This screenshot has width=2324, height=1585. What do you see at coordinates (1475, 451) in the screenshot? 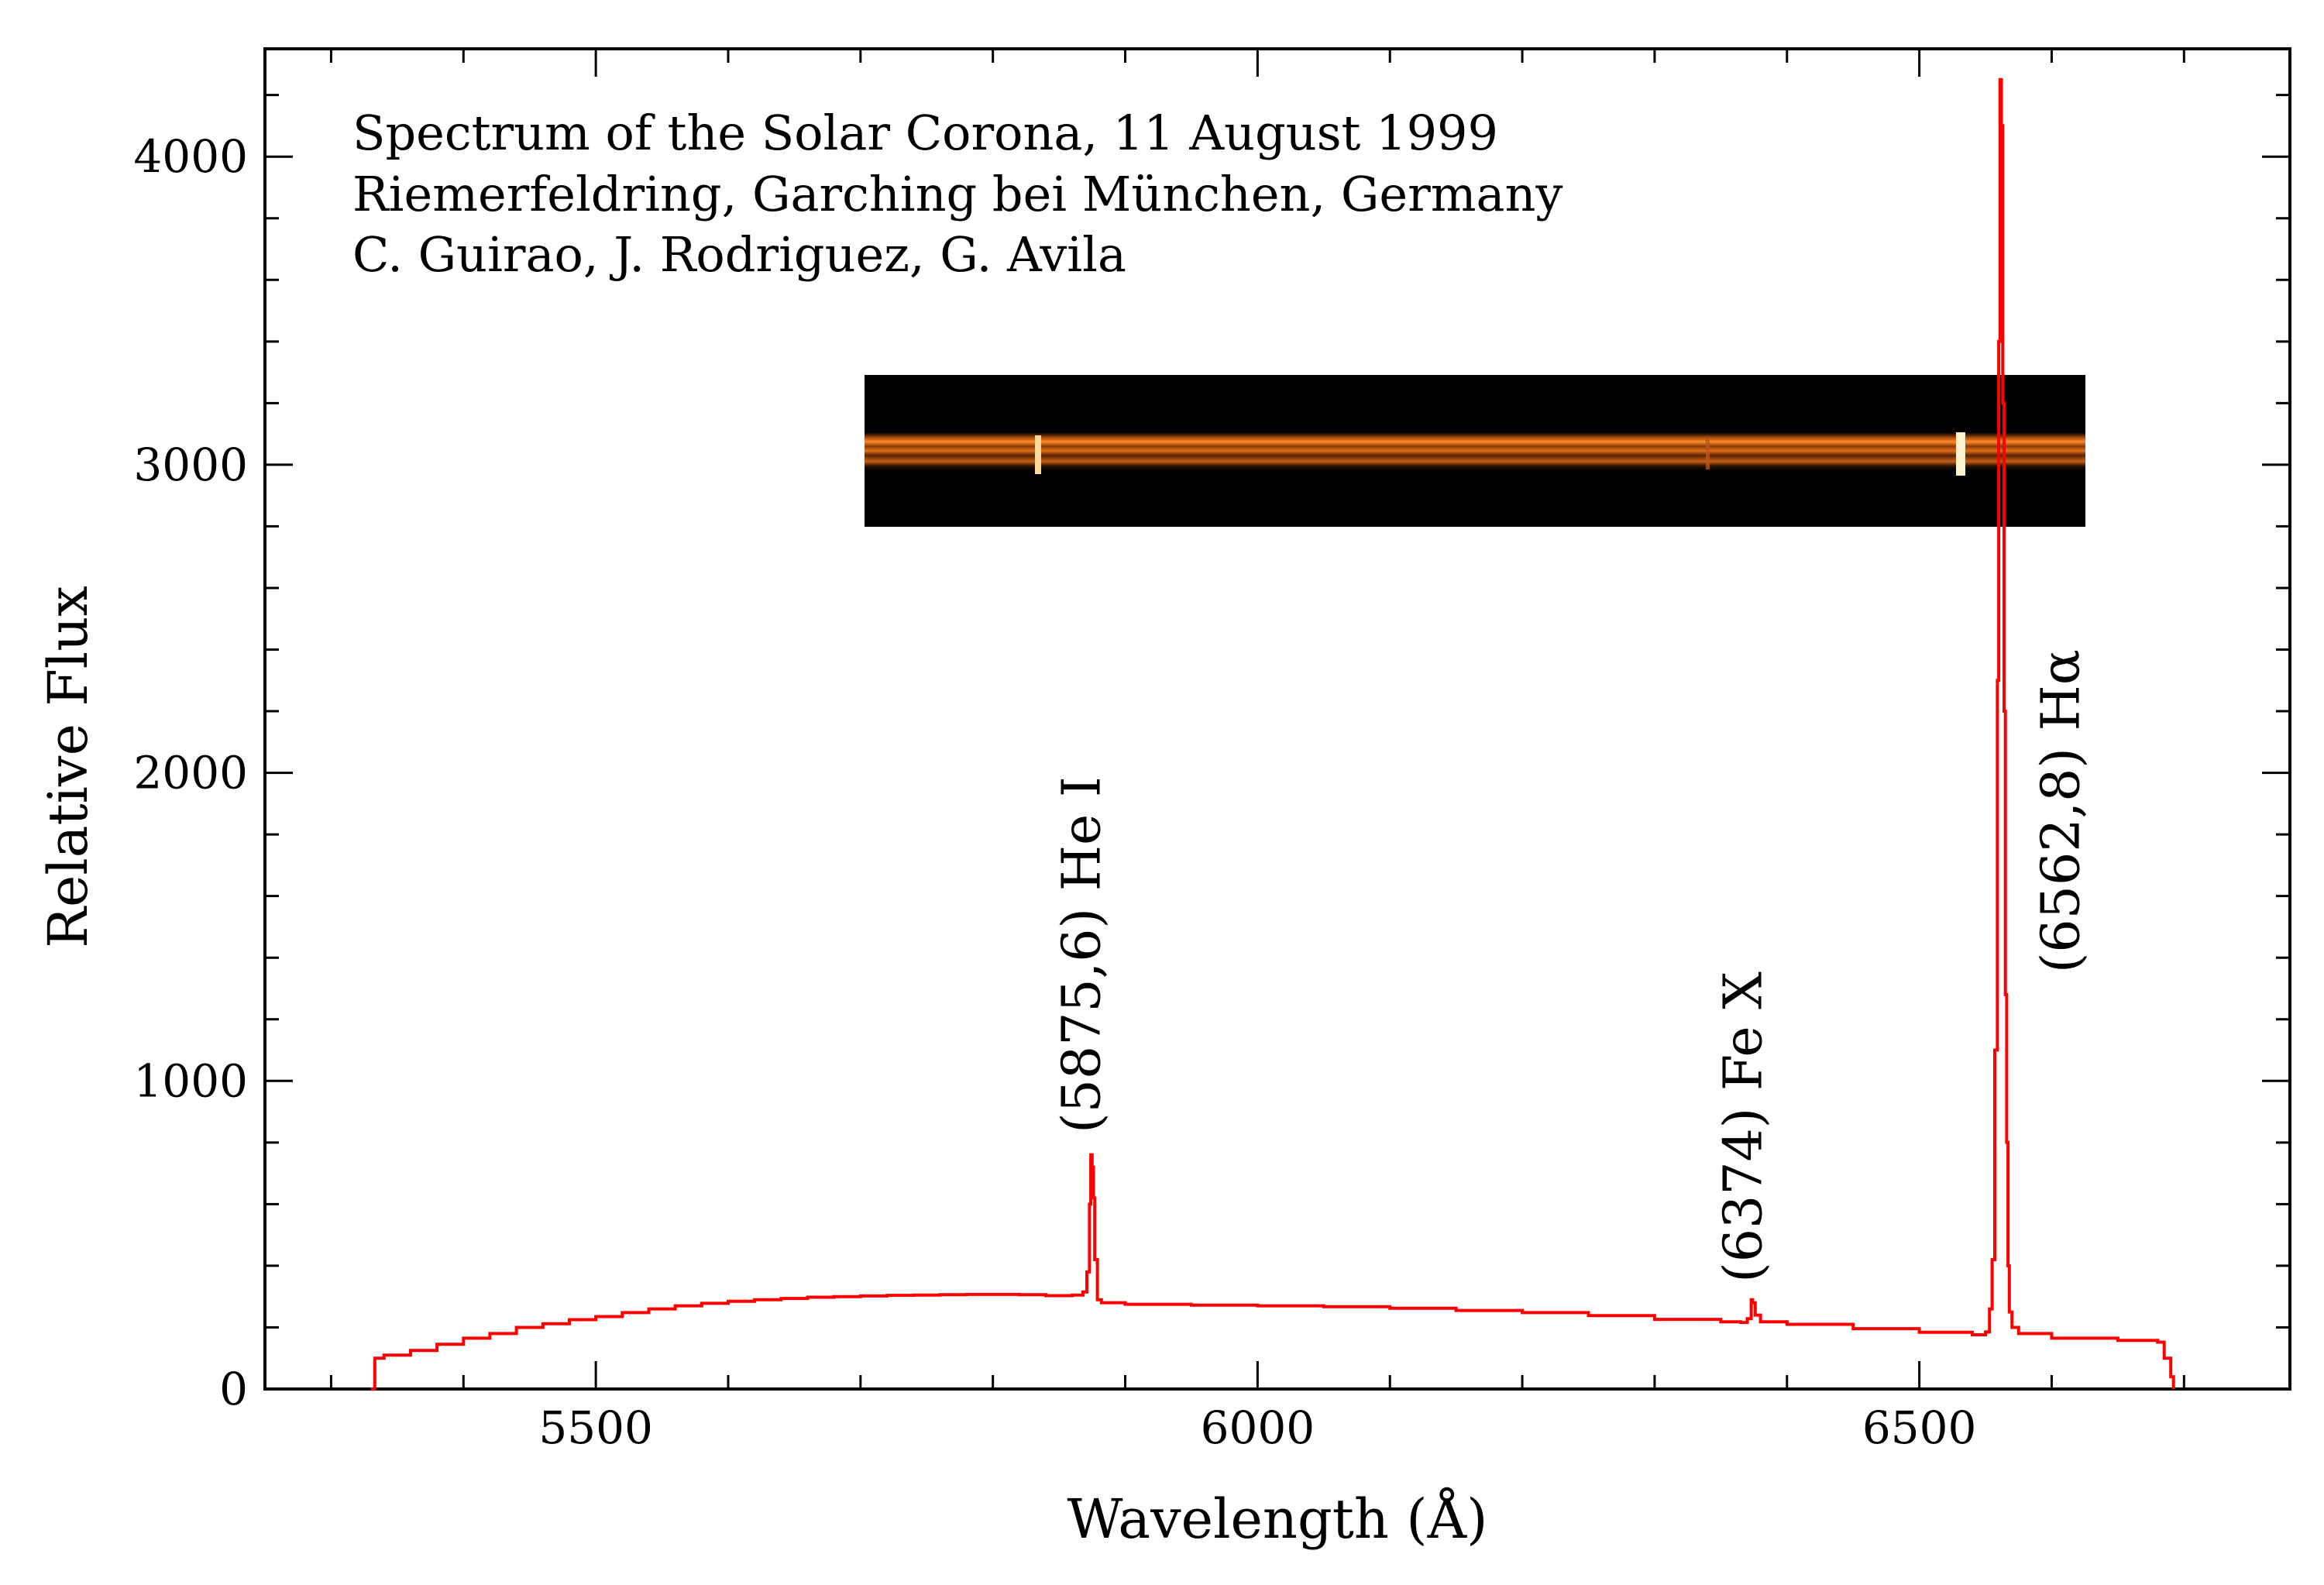
I see `spectrum-image-inset` at bounding box center [1475, 451].